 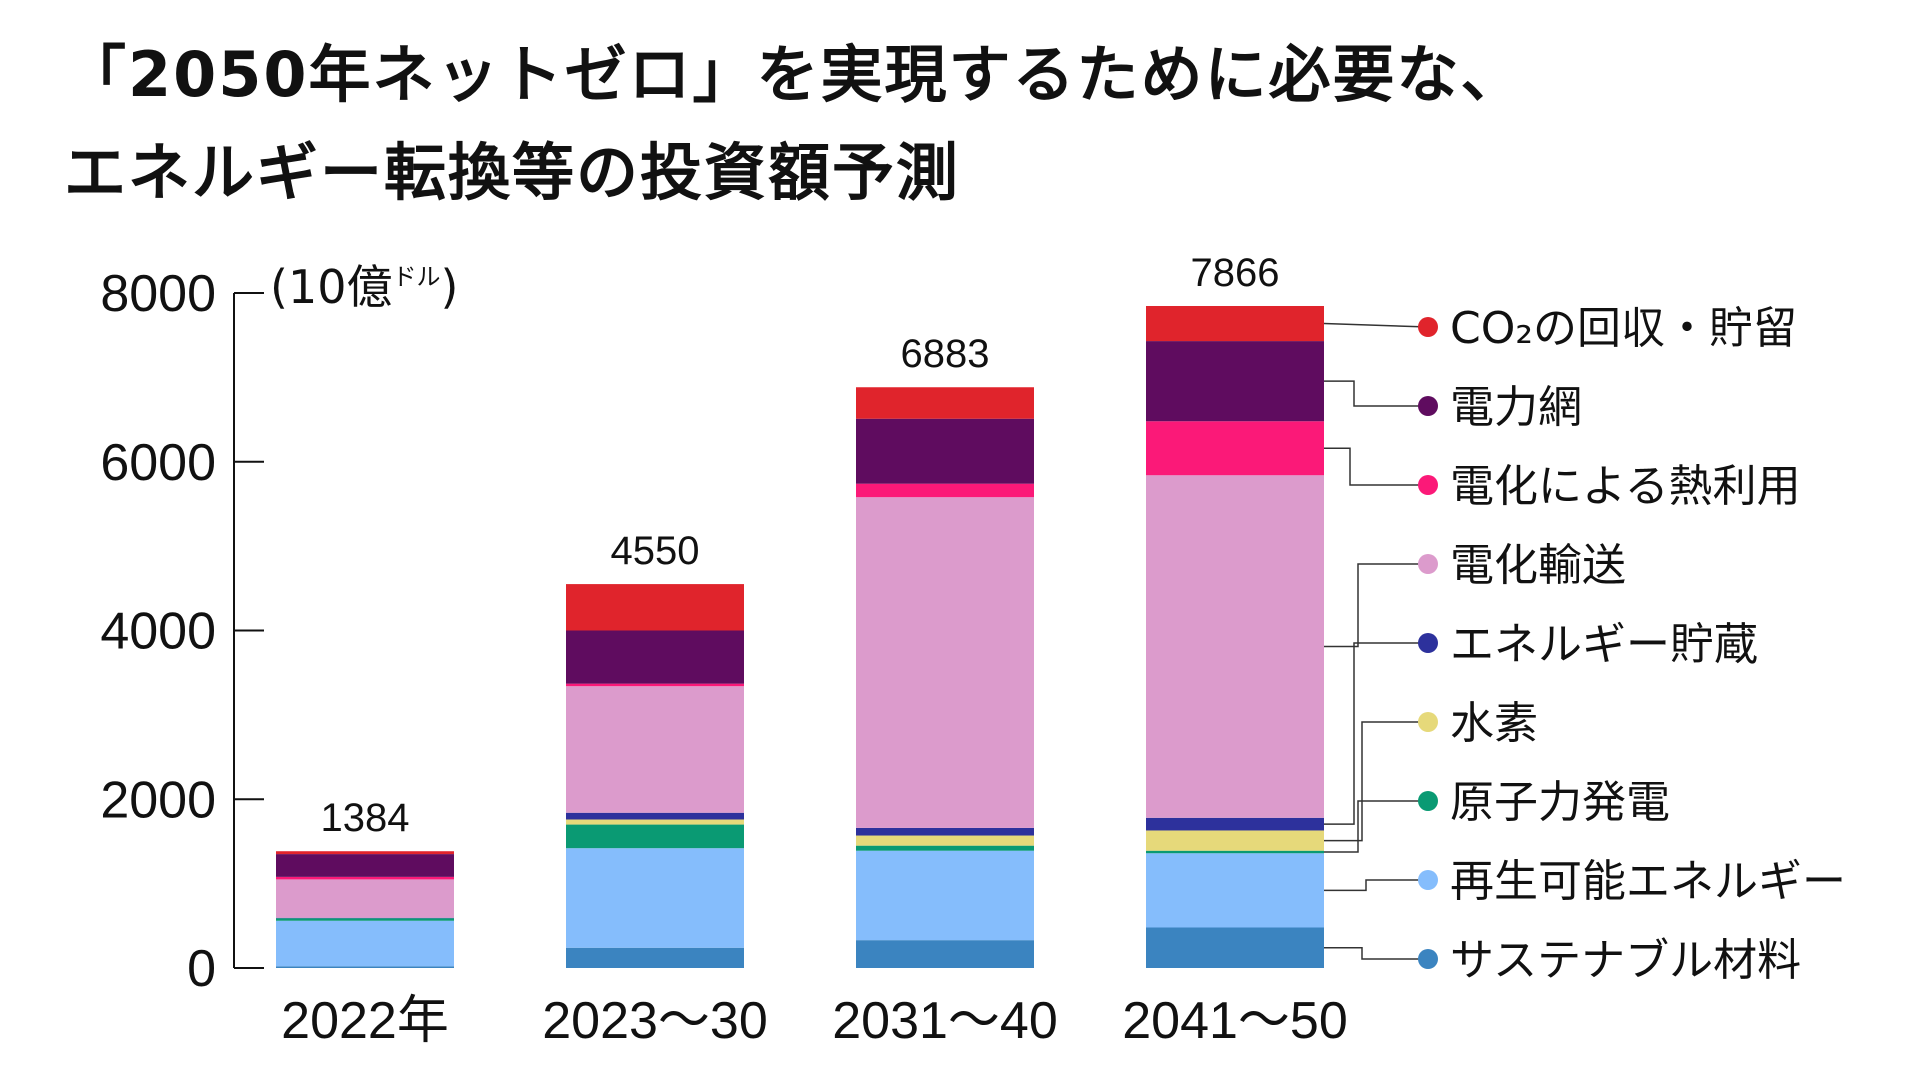 What do you see at coordinates (201, 969) in the screenshot?
I see `y-tick-label: 0` at bounding box center [201, 969].